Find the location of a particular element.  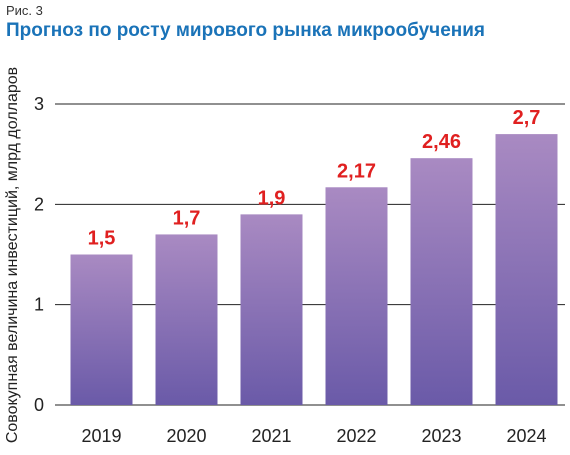

y-tick-label: 0 is located at coordinates (39, 405).